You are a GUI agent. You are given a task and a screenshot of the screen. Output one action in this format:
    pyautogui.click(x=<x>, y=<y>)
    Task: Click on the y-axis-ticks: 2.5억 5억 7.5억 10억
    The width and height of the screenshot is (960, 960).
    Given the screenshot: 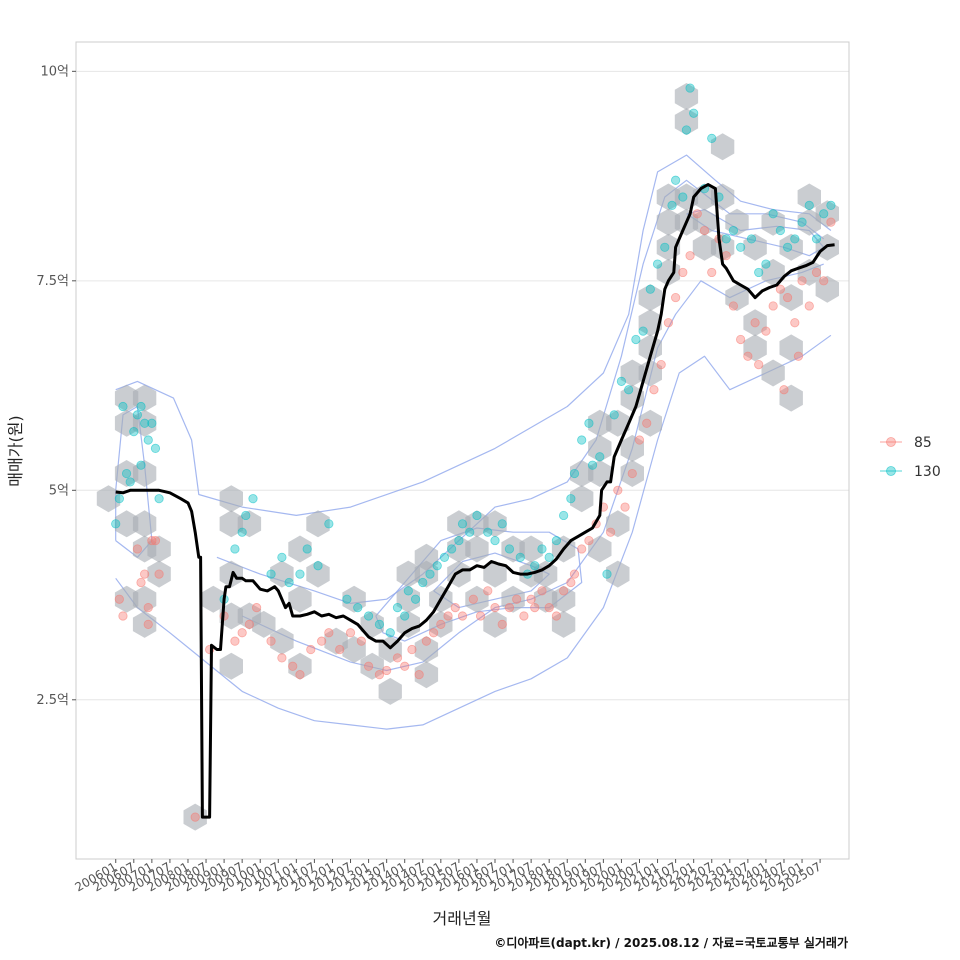 What is the action you would take?
    pyautogui.click(x=56, y=386)
    